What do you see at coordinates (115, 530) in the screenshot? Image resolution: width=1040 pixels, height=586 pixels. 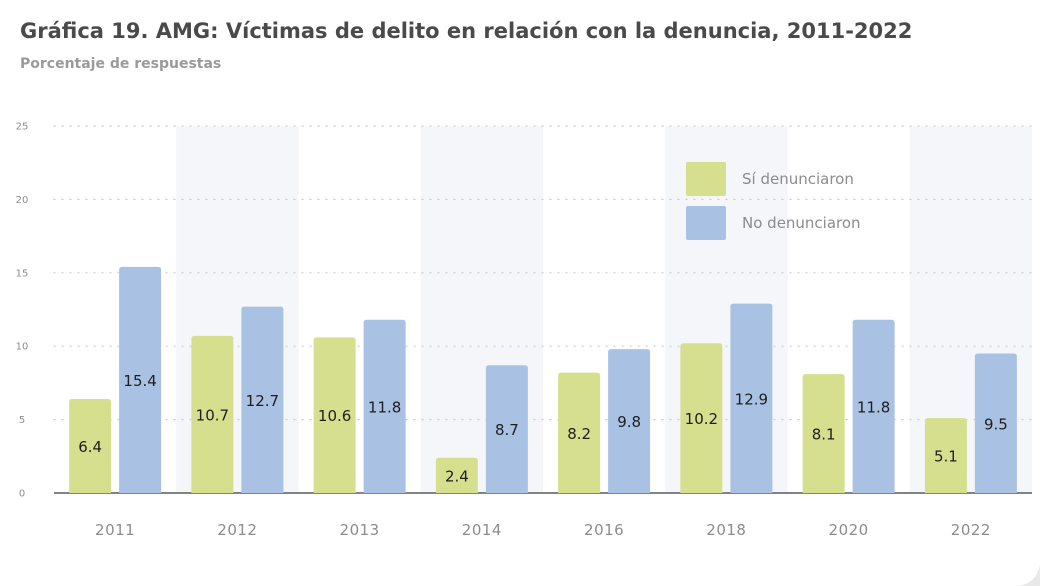 I see `x-tick-label: 2011` at bounding box center [115, 530].